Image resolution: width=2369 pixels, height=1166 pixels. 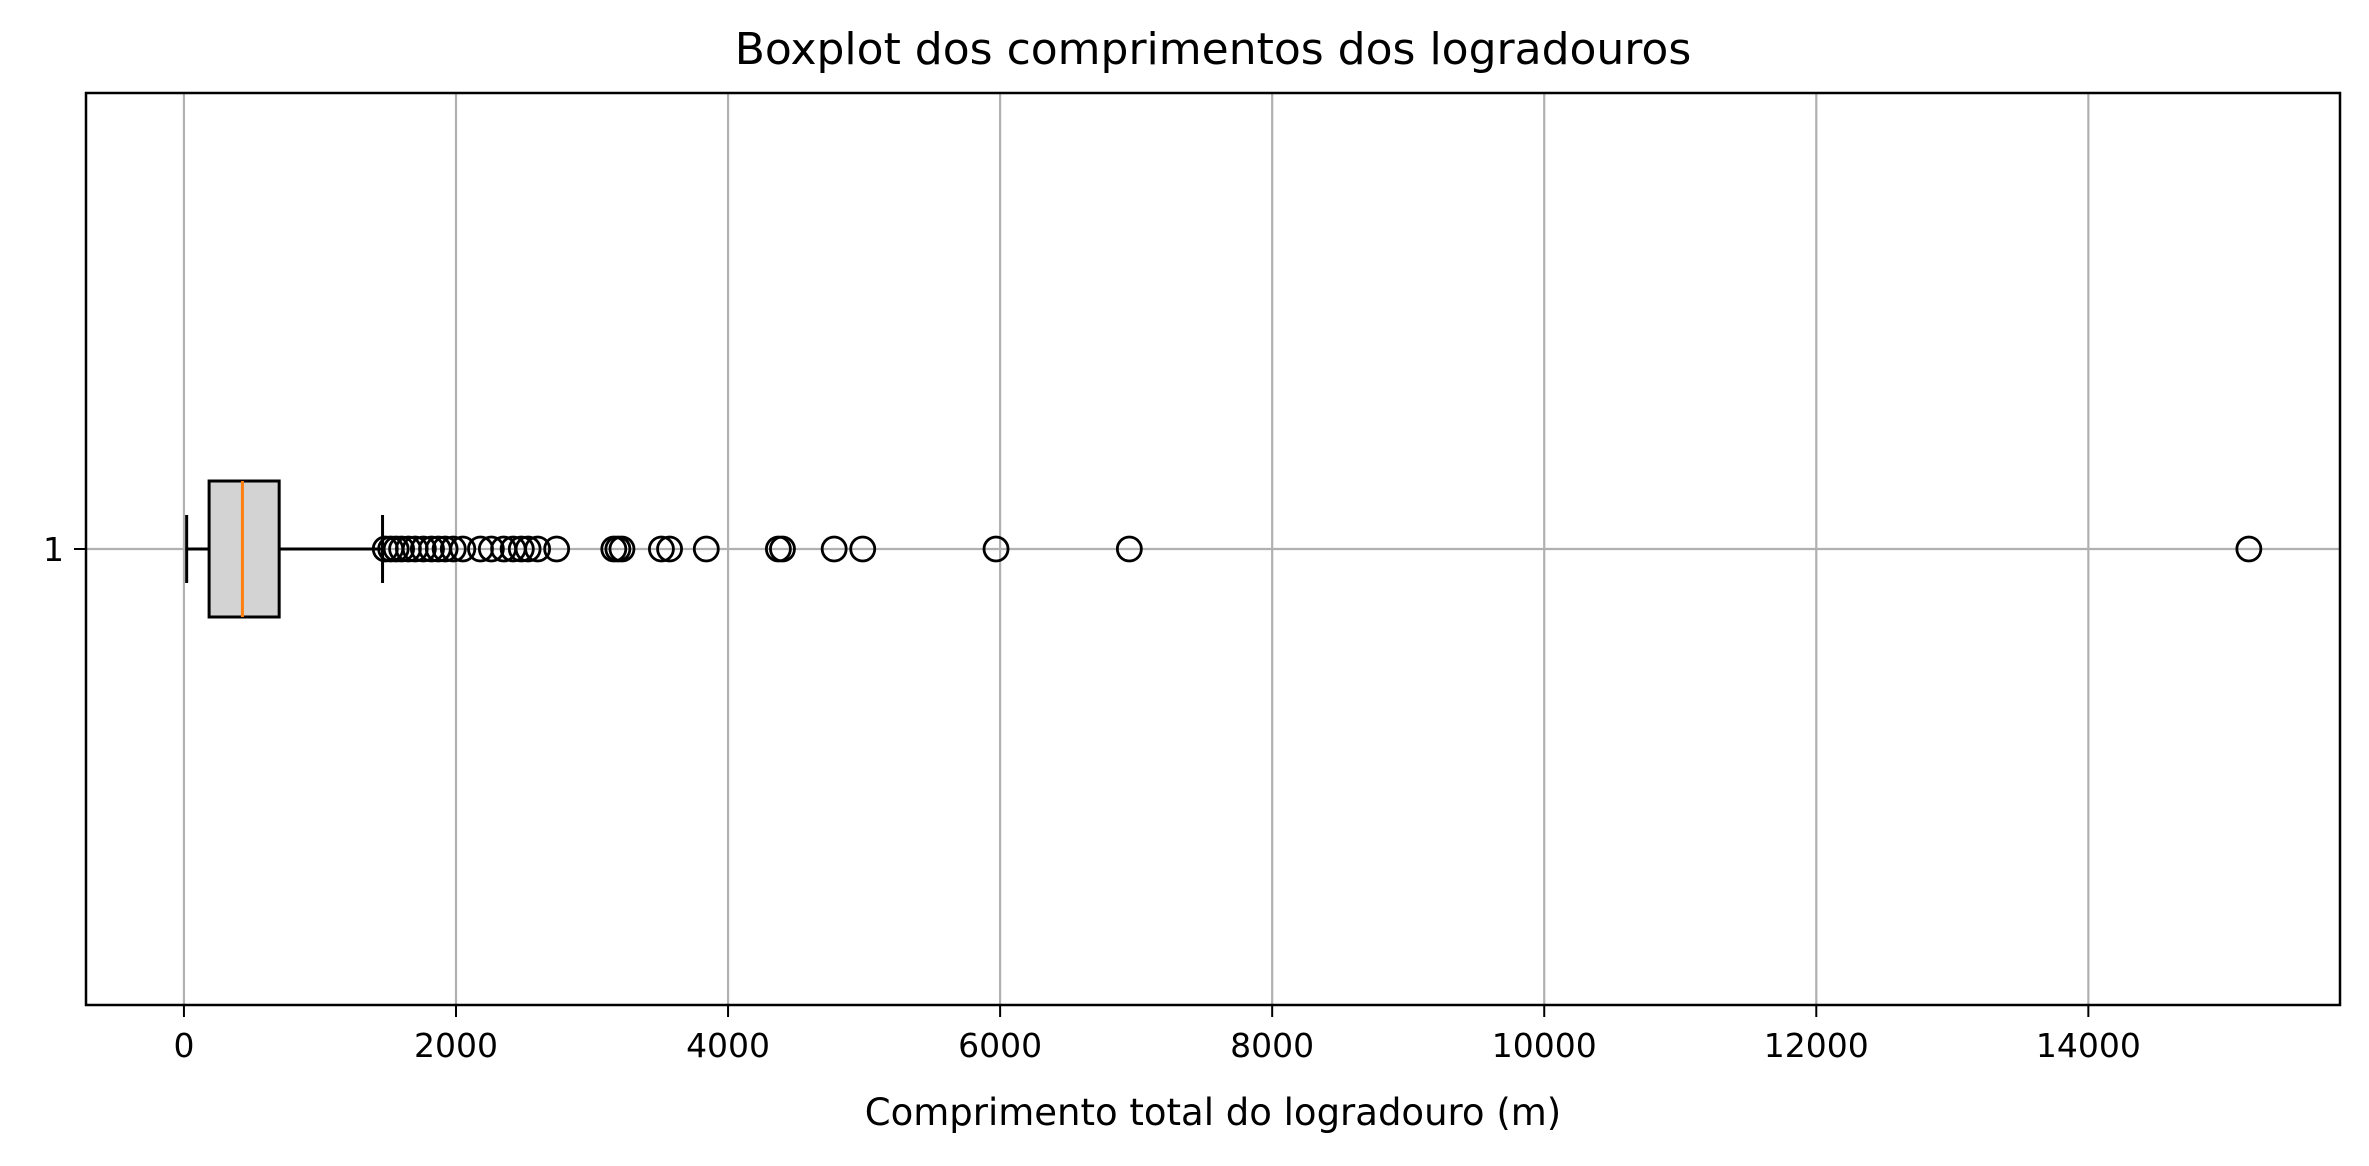 What do you see at coordinates (456, 1045) in the screenshot?
I see `x-tick-label: 2000` at bounding box center [456, 1045].